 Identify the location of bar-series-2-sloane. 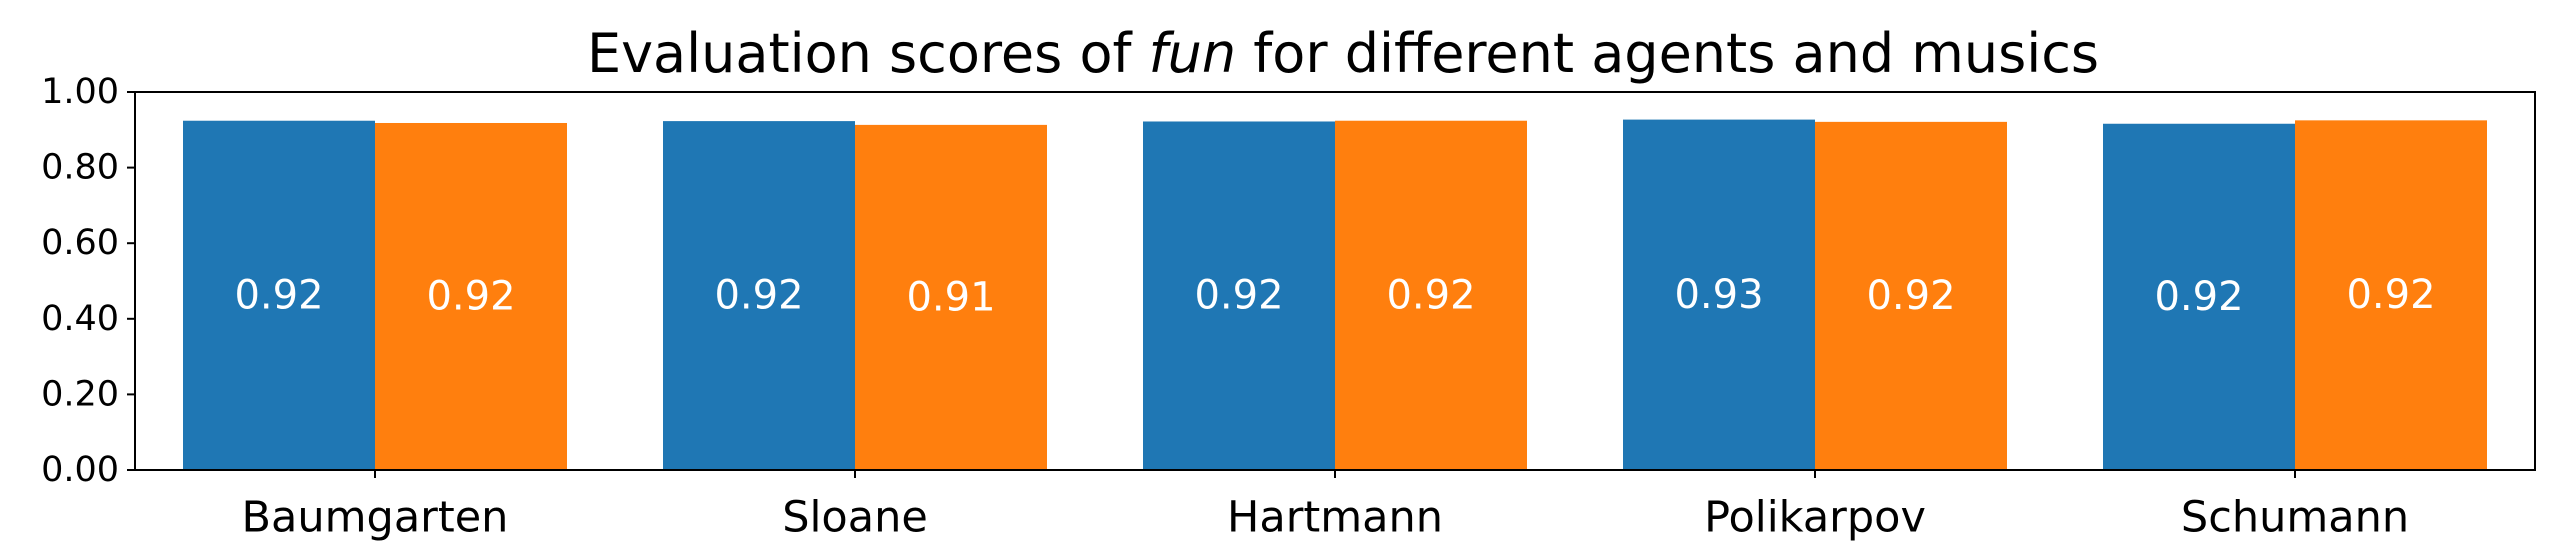
(951, 297).